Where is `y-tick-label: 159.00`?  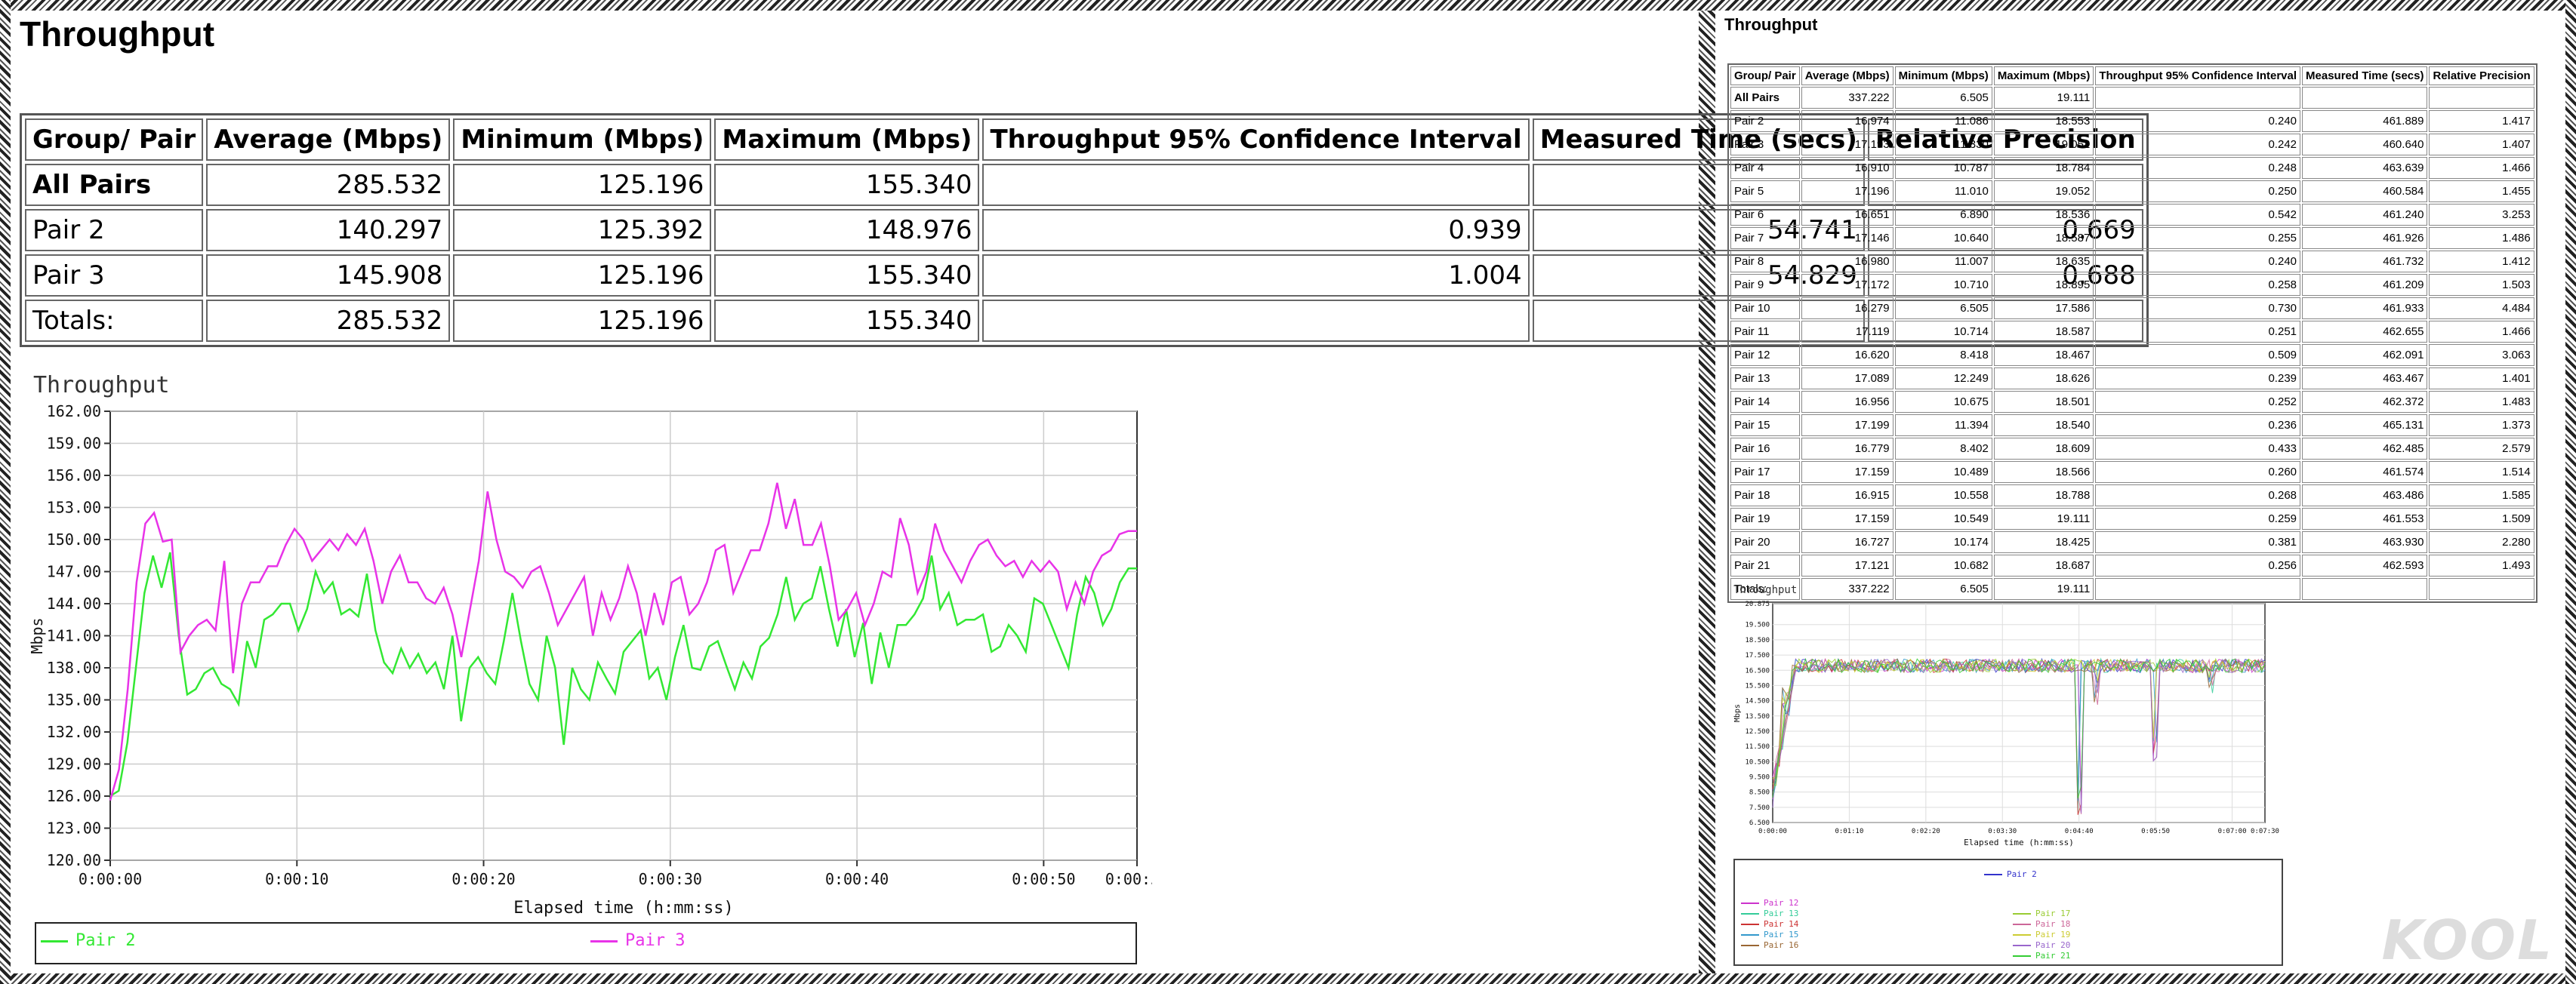
y-tick-label: 159.00 is located at coordinates (74, 444).